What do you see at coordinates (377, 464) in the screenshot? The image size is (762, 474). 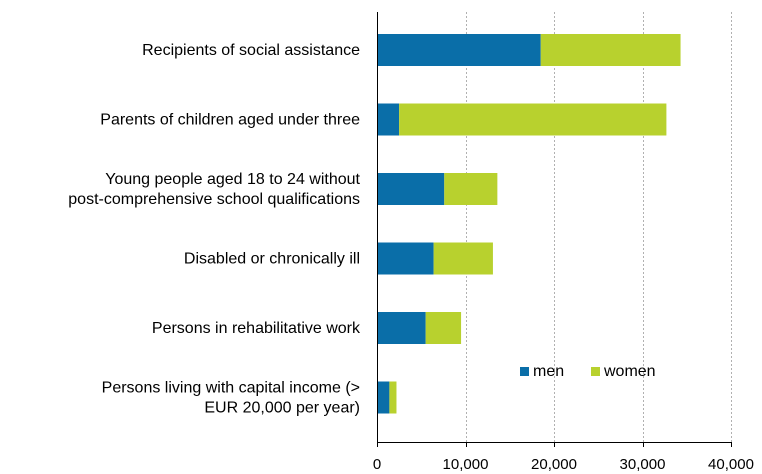 I see `x-tick-label-0: 0` at bounding box center [377, 464].